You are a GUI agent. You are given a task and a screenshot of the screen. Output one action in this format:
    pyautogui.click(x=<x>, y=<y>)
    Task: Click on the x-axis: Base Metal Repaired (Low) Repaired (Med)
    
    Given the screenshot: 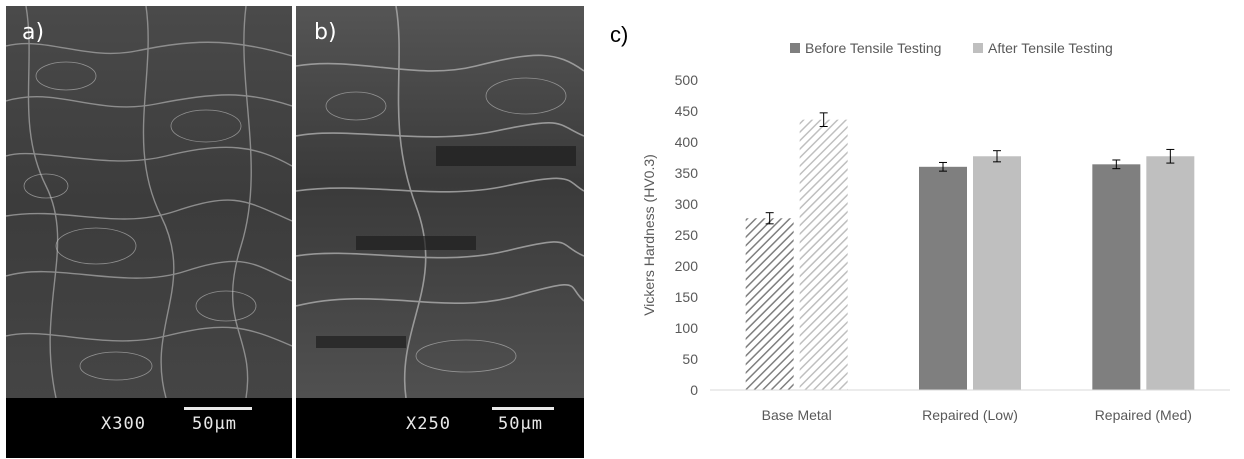 What is the action you would take?
    pyautogui.click(x=970, y=406)
    